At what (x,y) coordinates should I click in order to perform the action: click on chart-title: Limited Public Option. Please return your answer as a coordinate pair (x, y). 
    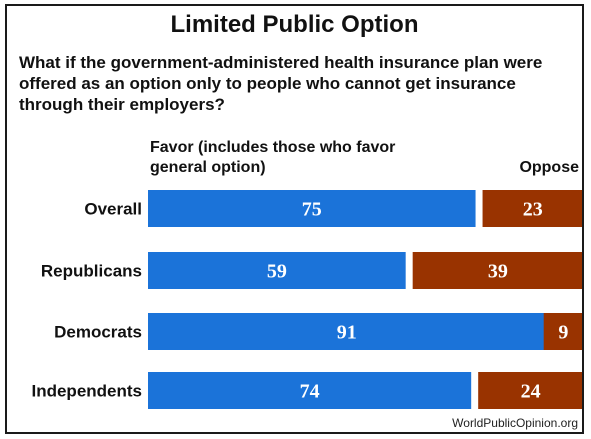
    Looking at the image, I should click on (294, 24).